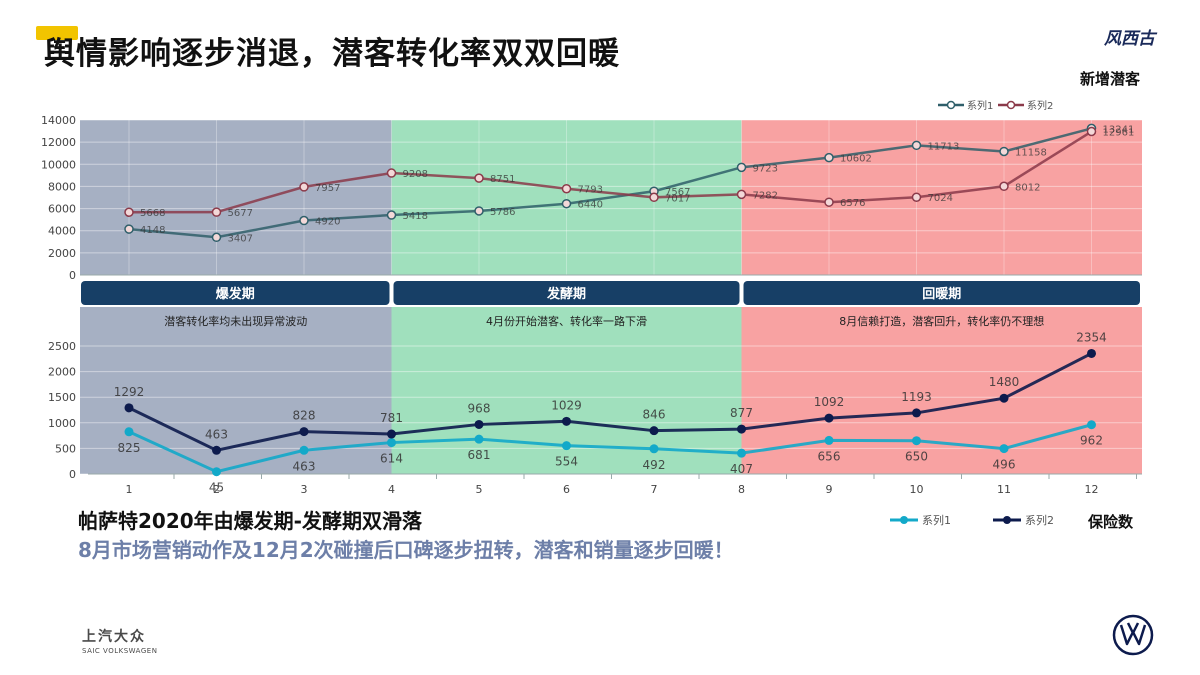  What do you see at coordinates (240, 213) in the screenshot?
I see `top-series-2-data-label: 5677` at bounding box center [240, 213].